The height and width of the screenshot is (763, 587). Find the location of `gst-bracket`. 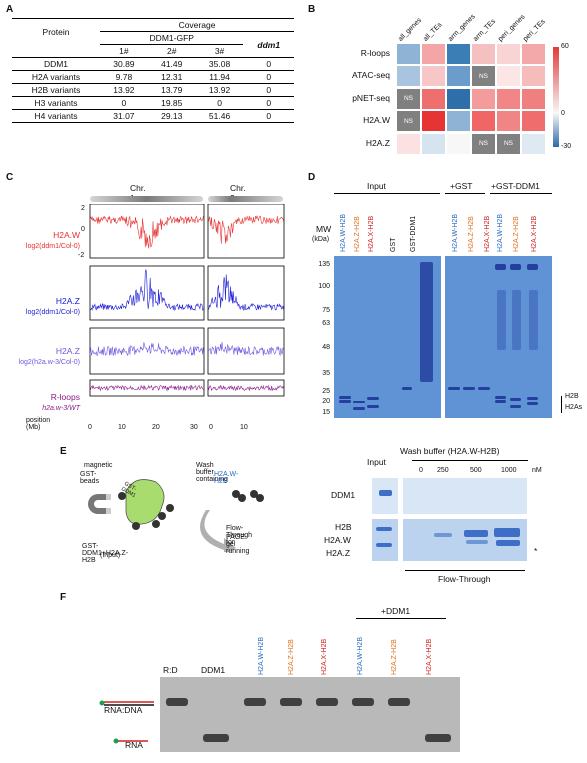

gst-bracket is located at coordinates (465, 193).